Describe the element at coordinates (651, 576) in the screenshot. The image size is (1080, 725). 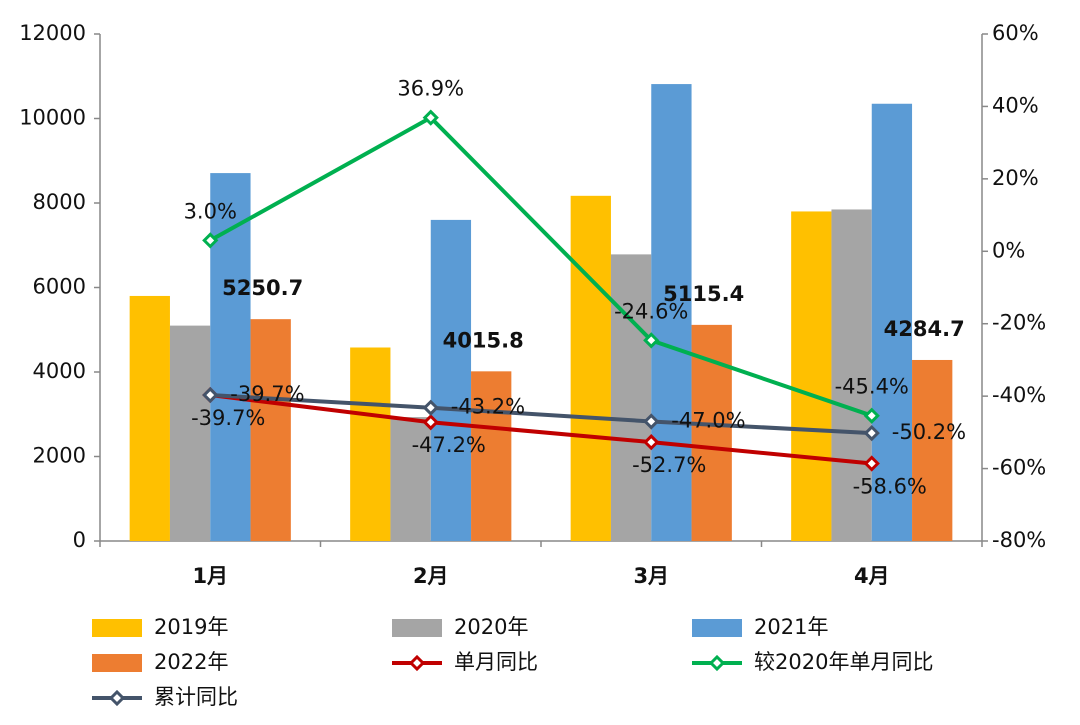
I see `x-tick-label: 3月` at that location.